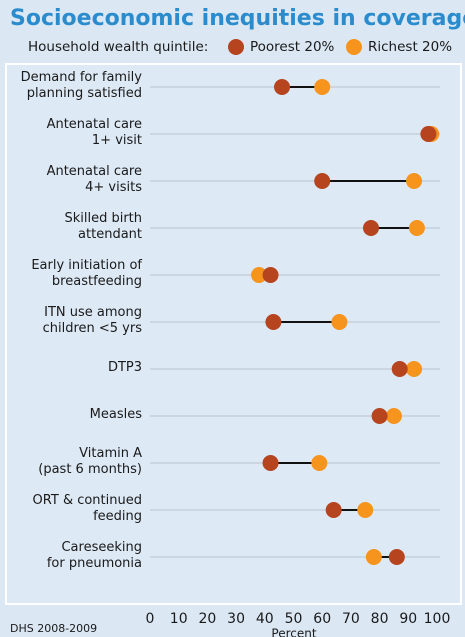 This screenshot has height=637, width=465. What do you see at coordinates (103, 226) in the screenshot?
I see `category-label: Skilled birth attendant` at bounding box center [103, 226].